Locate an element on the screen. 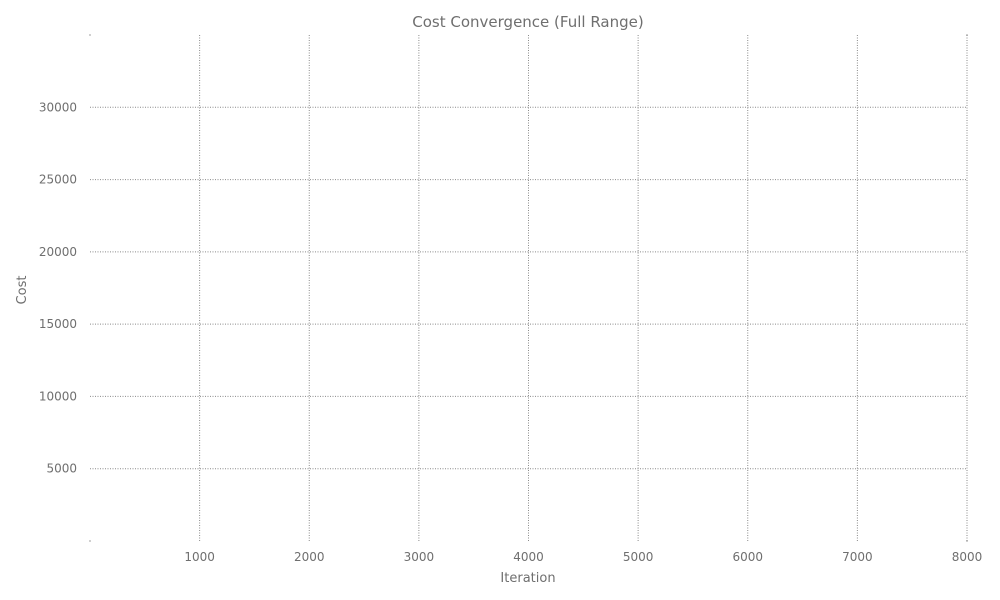  y-tick-label: 20000 is located at coordinates (58, 252).